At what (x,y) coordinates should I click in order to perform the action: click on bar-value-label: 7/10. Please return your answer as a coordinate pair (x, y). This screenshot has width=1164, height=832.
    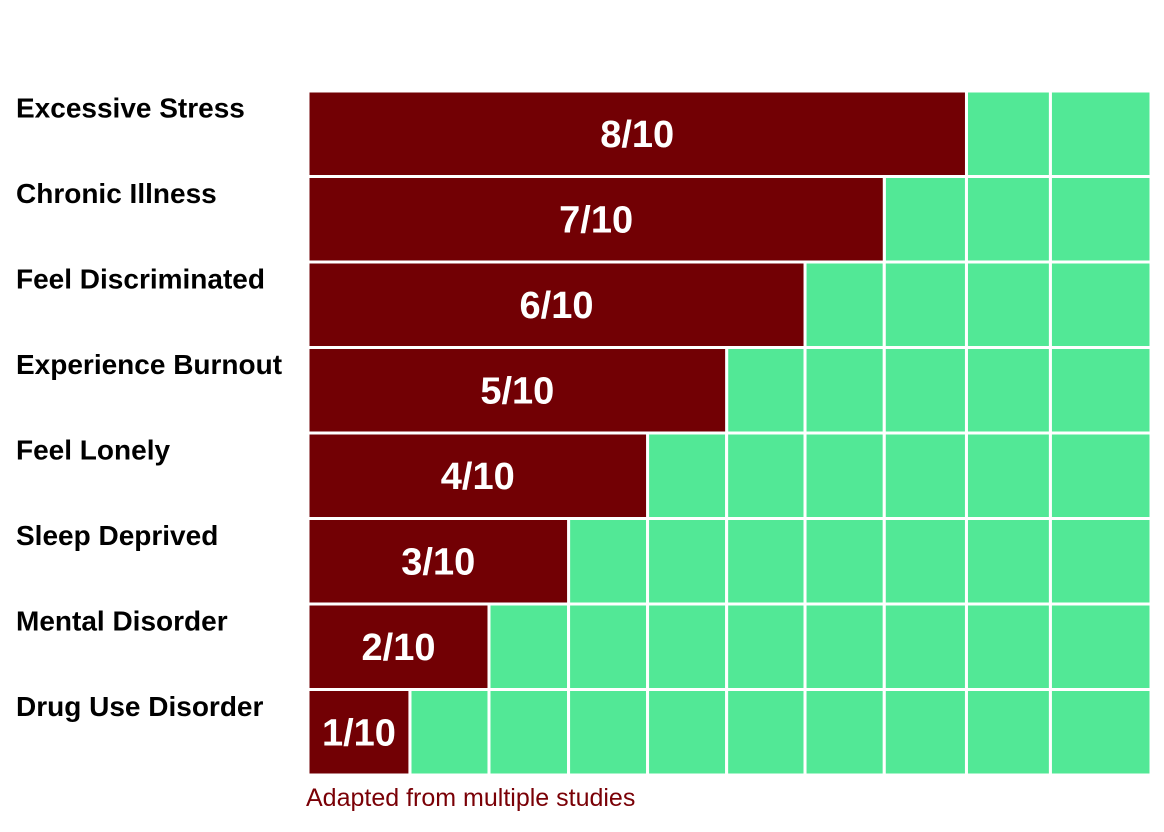
    Looking at the image, I should click on (596, 220).